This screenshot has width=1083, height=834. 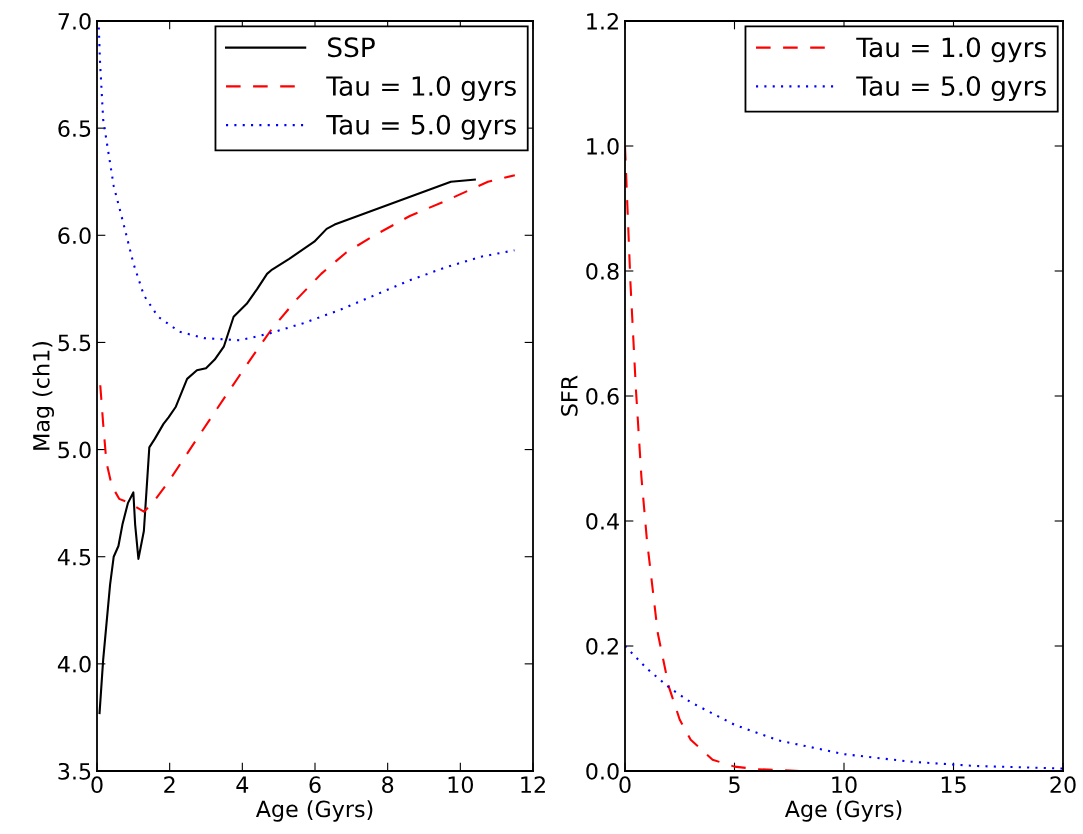 What do you see at coordinates (602, 521) in the screenshot?
I see `y-tick-label: 0.4` at bounding box center [602, 521].